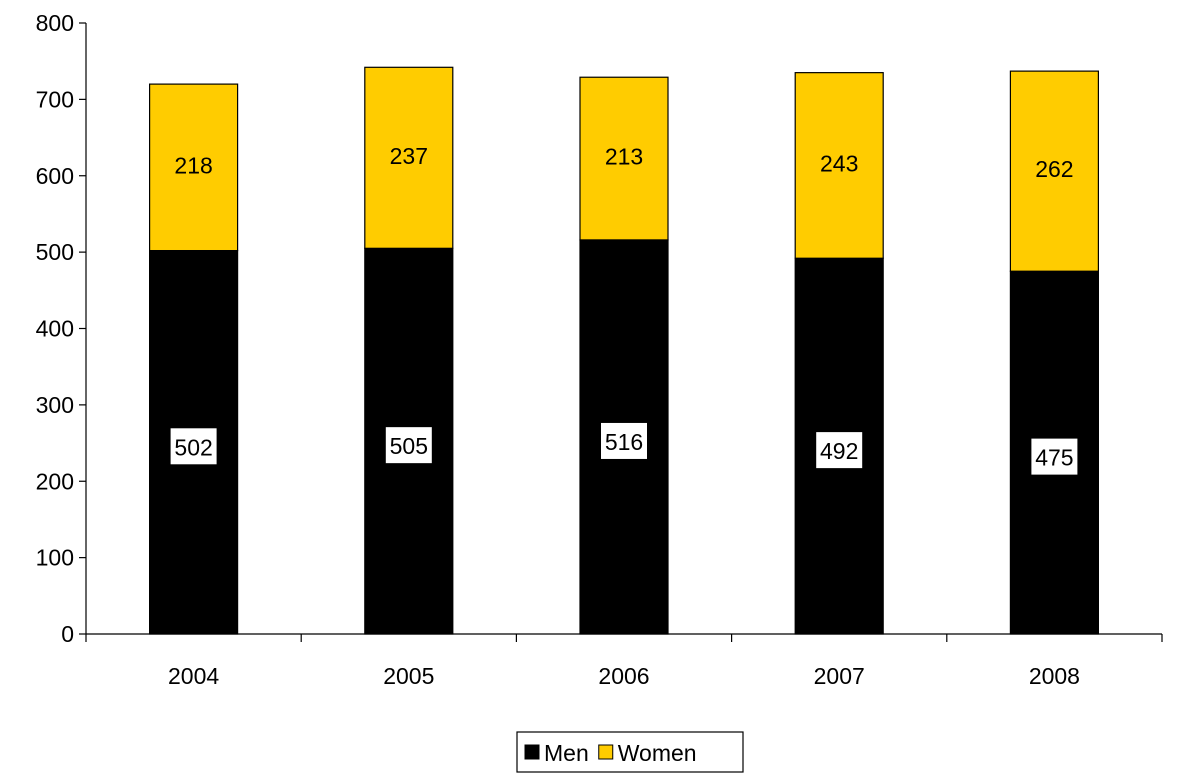 The height and width of the screenshot is (779, 1182). I want to click on legend-swatch-women, so click(606, 752).